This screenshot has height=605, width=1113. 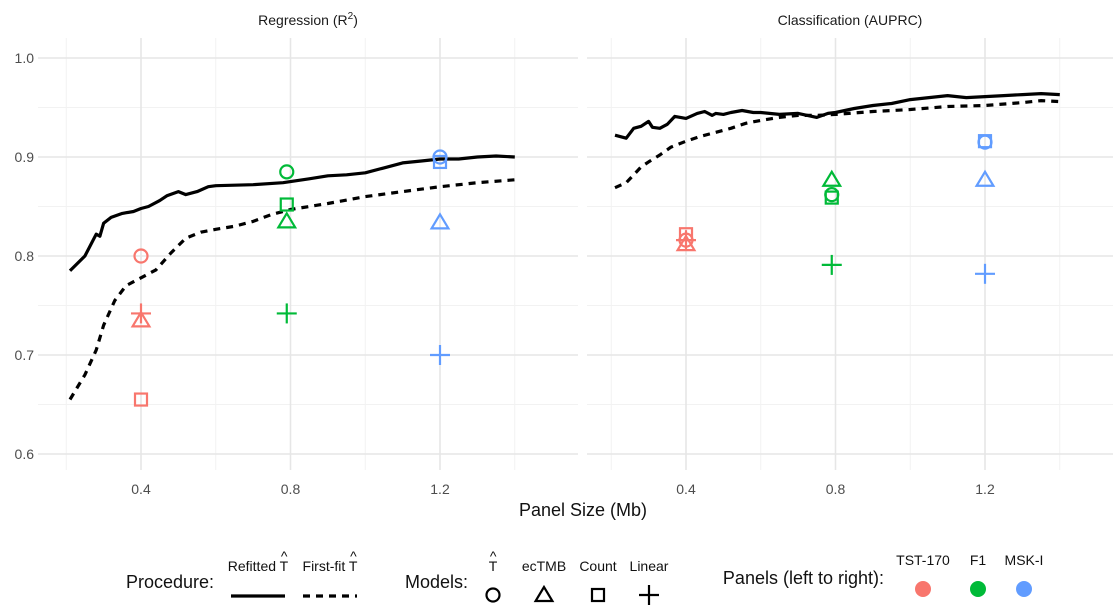 I want to click on legend-panel-label: TST-170, so click(x=923, y=560).